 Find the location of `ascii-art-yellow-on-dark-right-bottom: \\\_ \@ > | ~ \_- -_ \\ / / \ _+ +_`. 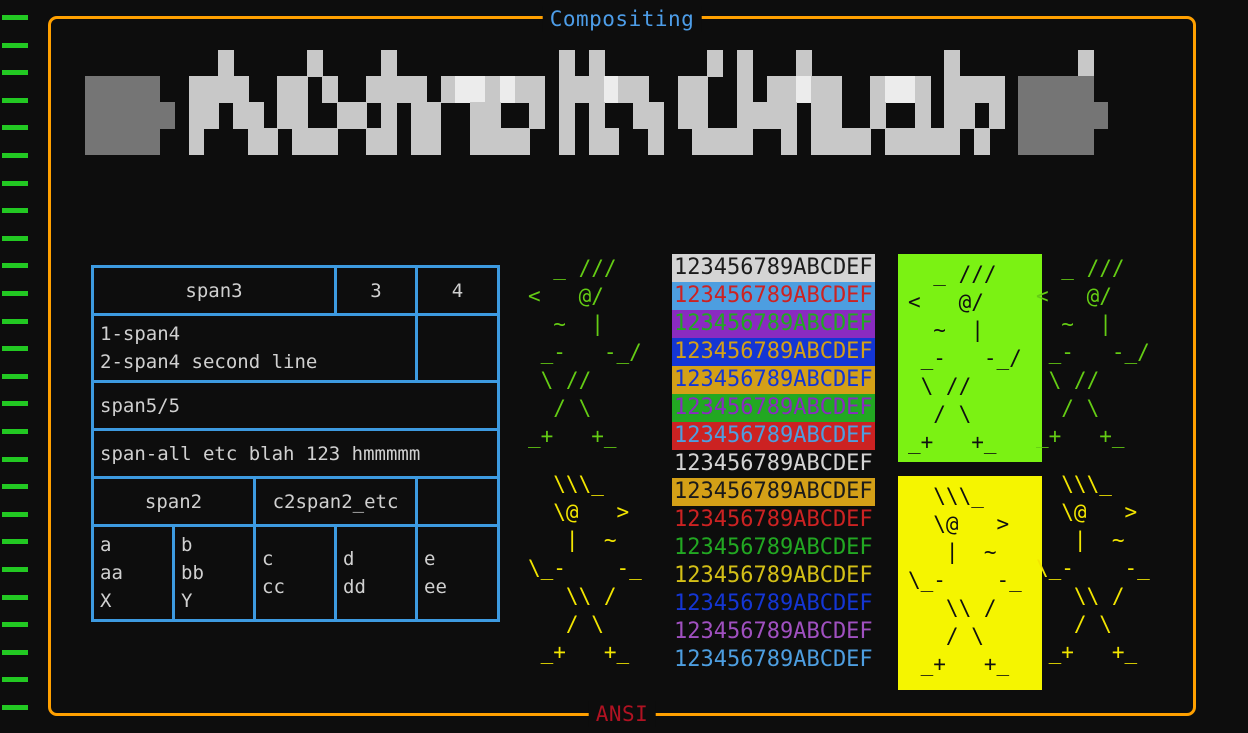

ascii-art-yellow-on-dark-right-bottom: \\\_ \@ > | ~ \_- -_ \\ / / \ _+ +_ is located at coordinates (1093, 568).